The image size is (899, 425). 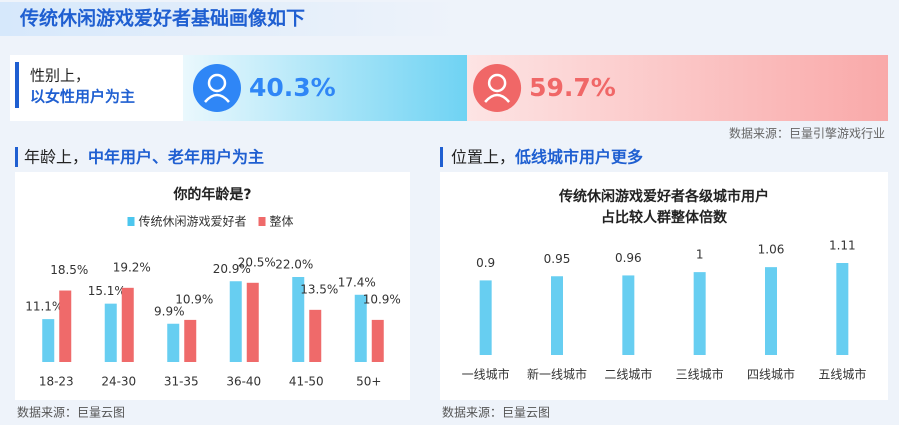 I want to click on data-label: 0.95, so click(x=557, y=259).